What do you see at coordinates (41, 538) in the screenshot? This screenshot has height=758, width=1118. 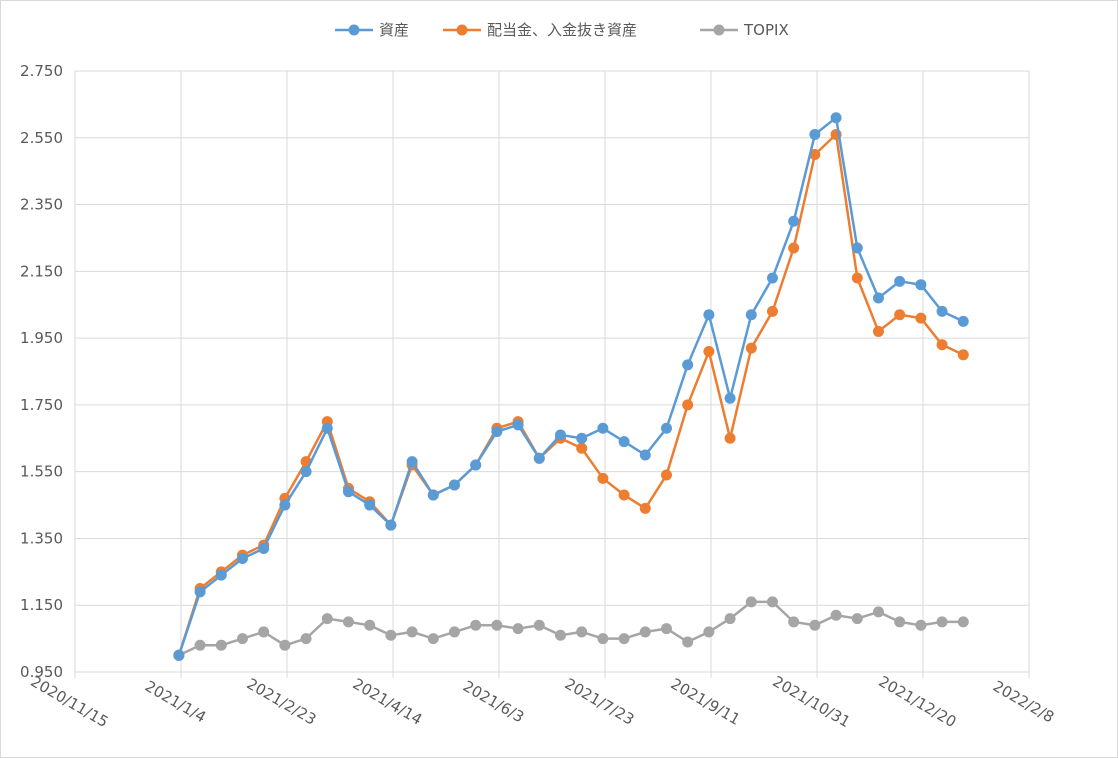 I see `y-tick-label: 1.350` at bounding box center [41, 538].